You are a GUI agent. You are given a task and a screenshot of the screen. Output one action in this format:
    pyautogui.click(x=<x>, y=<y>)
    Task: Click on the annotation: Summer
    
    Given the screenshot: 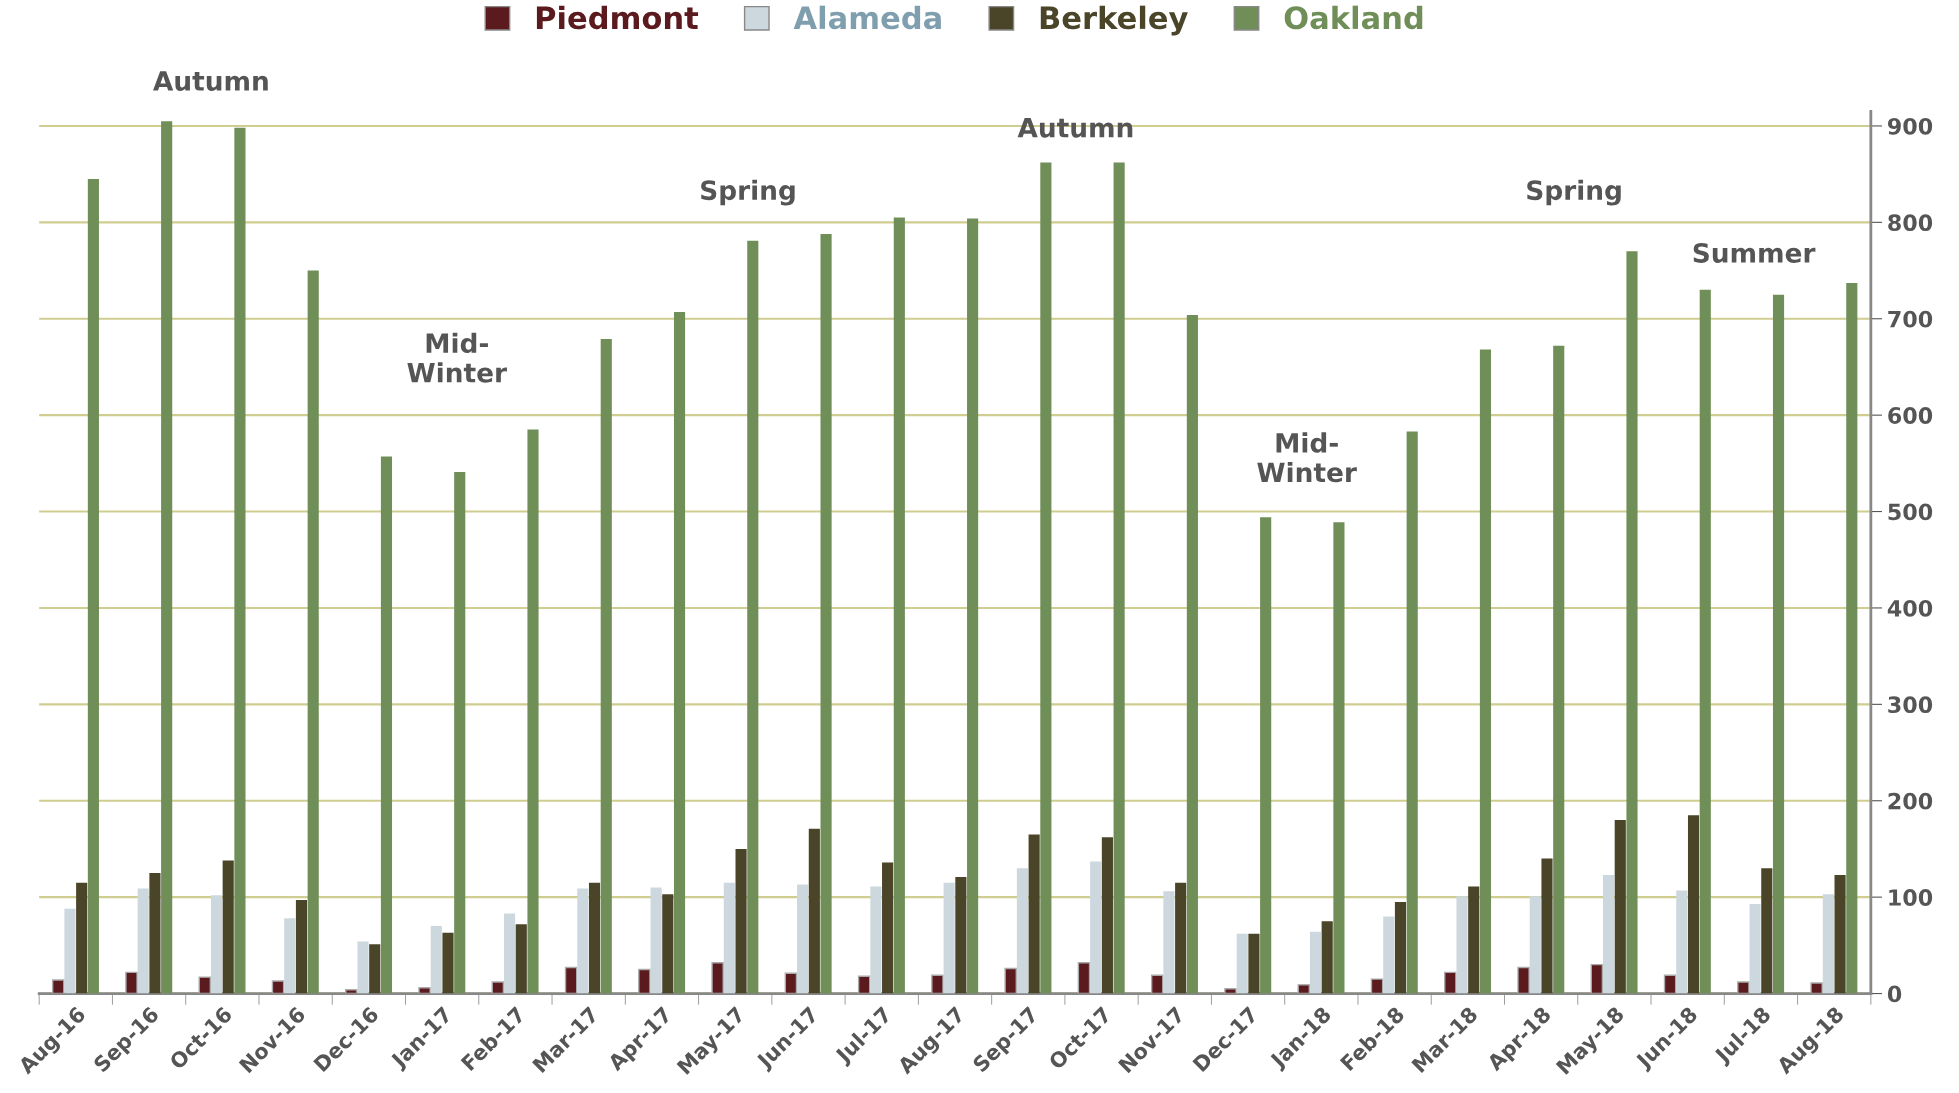 What is the action you would take?
    pyautogui.click(x=1754, y=252)
    